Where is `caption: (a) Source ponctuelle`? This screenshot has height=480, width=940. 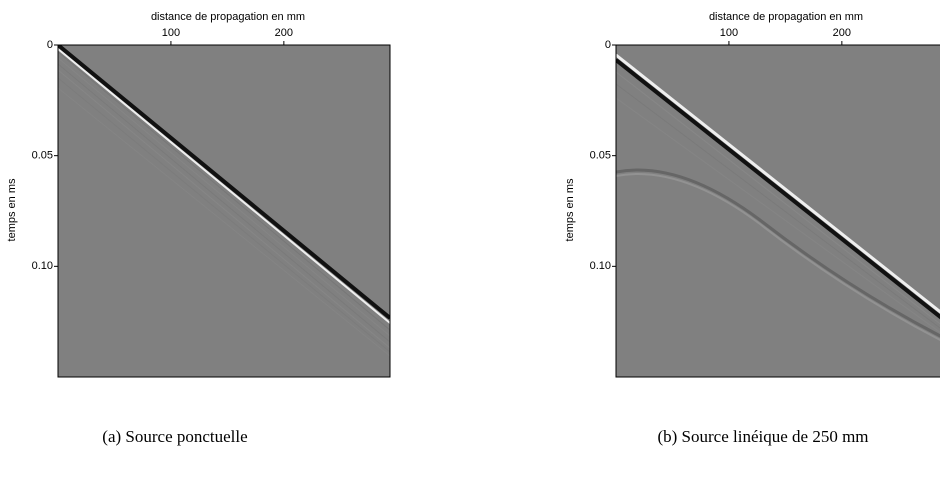 caption: (a) Source ponctuelle is located at coordinates (174, 436).